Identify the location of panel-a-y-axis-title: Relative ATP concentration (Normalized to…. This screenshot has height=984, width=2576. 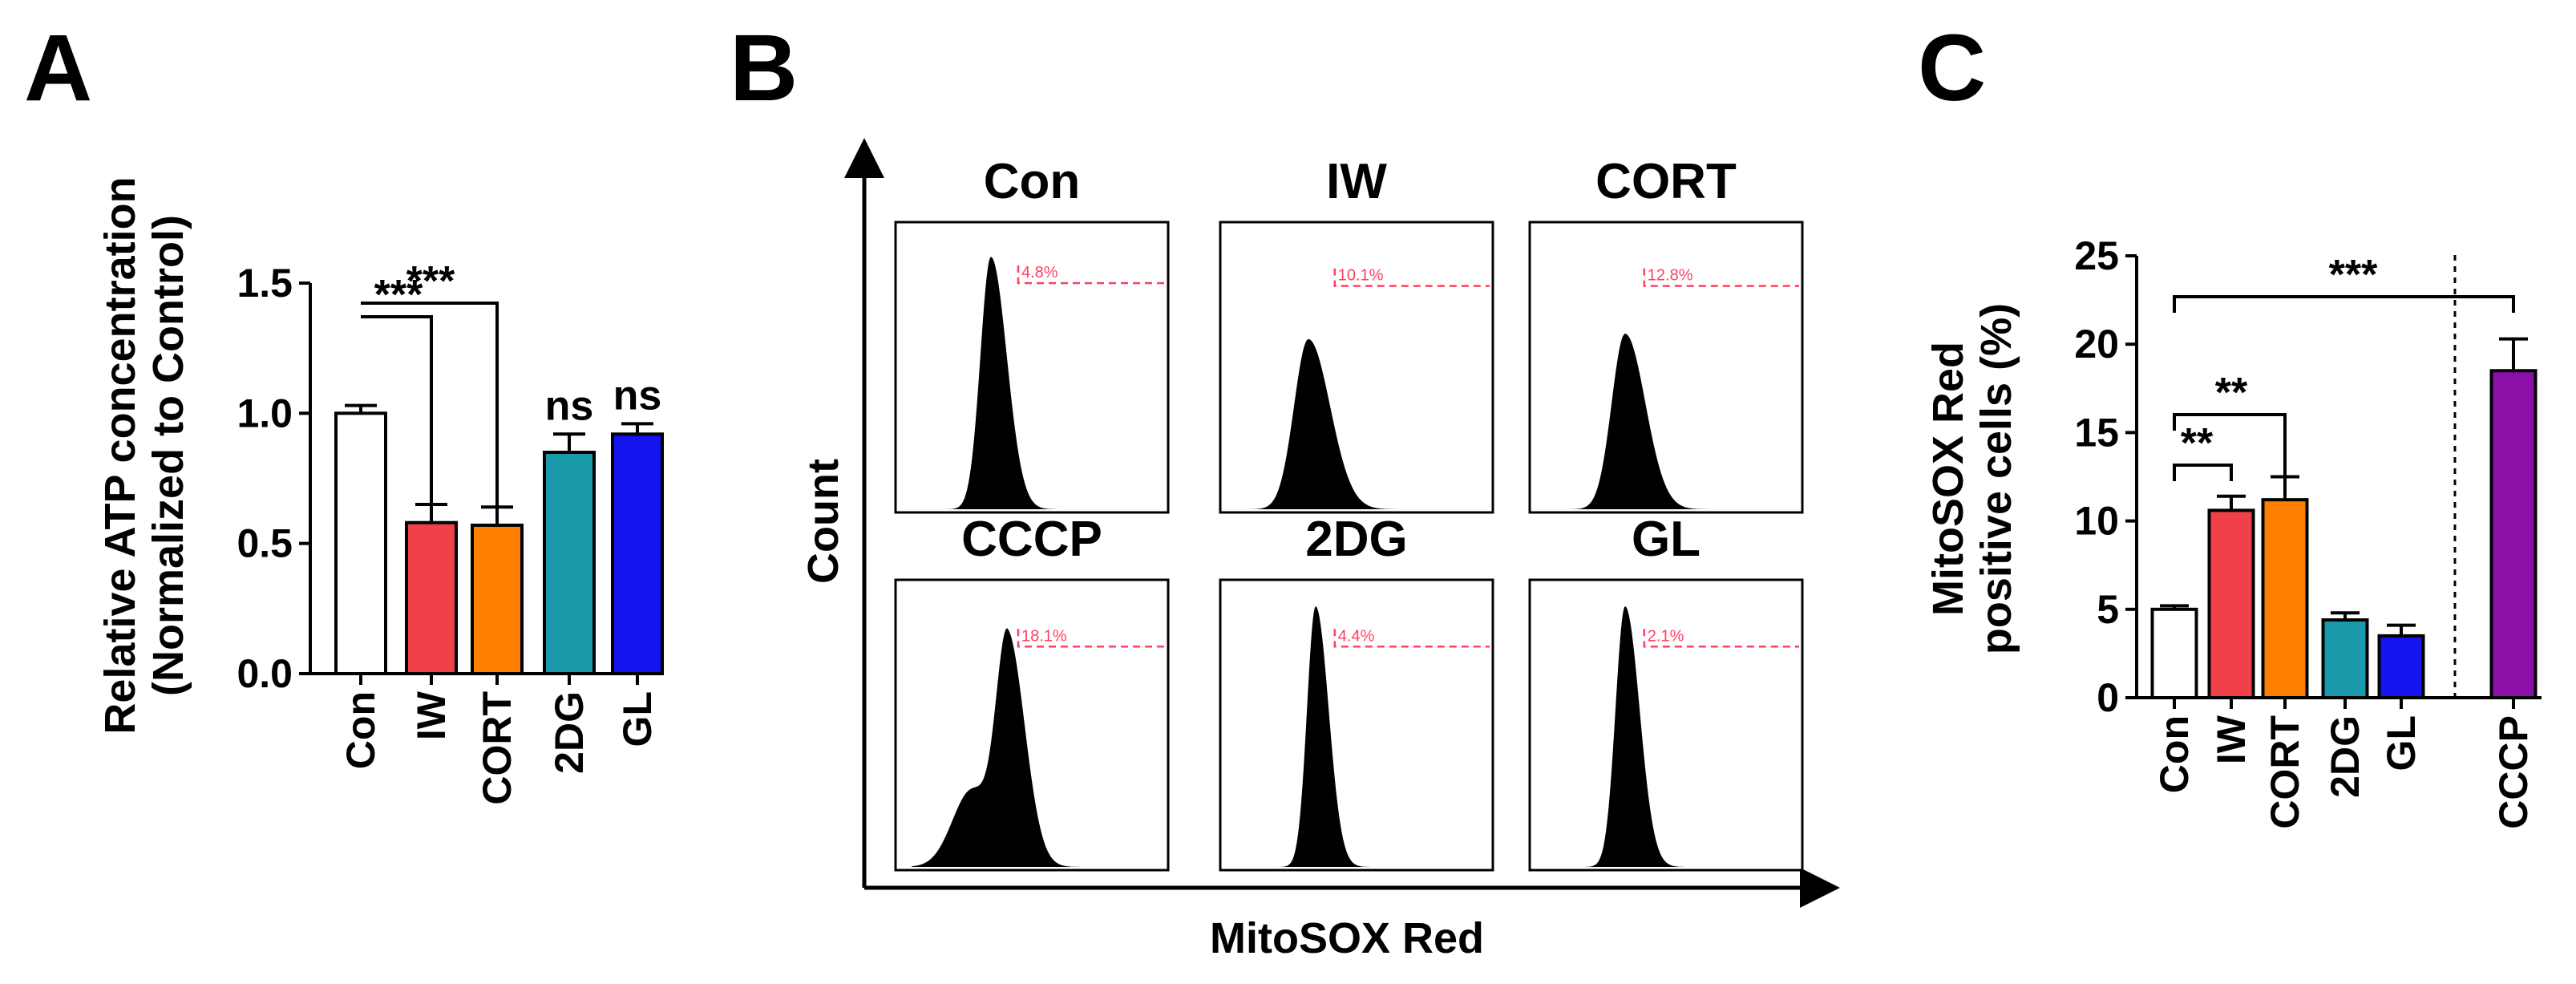
(144, 455).